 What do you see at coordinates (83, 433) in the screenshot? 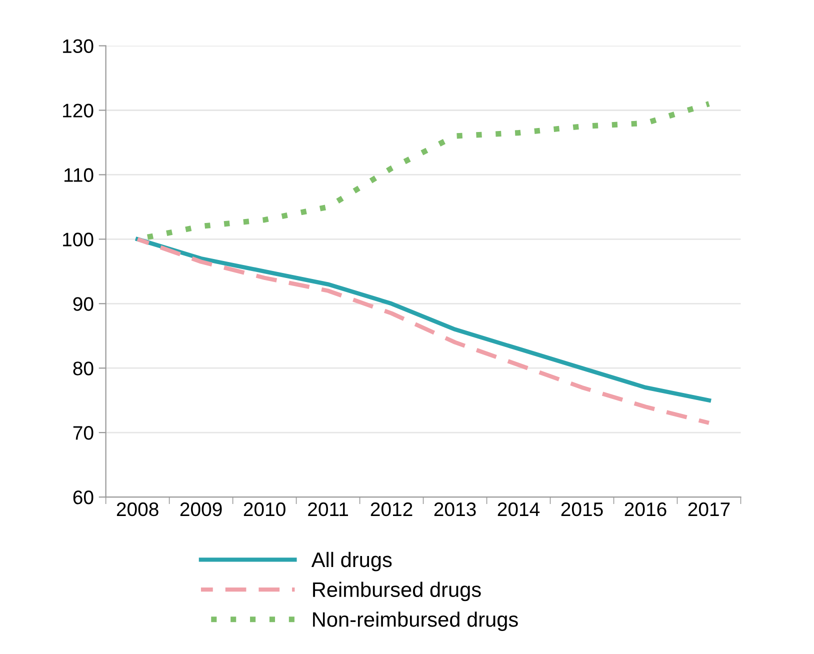
I see `y-tick-label: 70` at bounding box center [83, 433].